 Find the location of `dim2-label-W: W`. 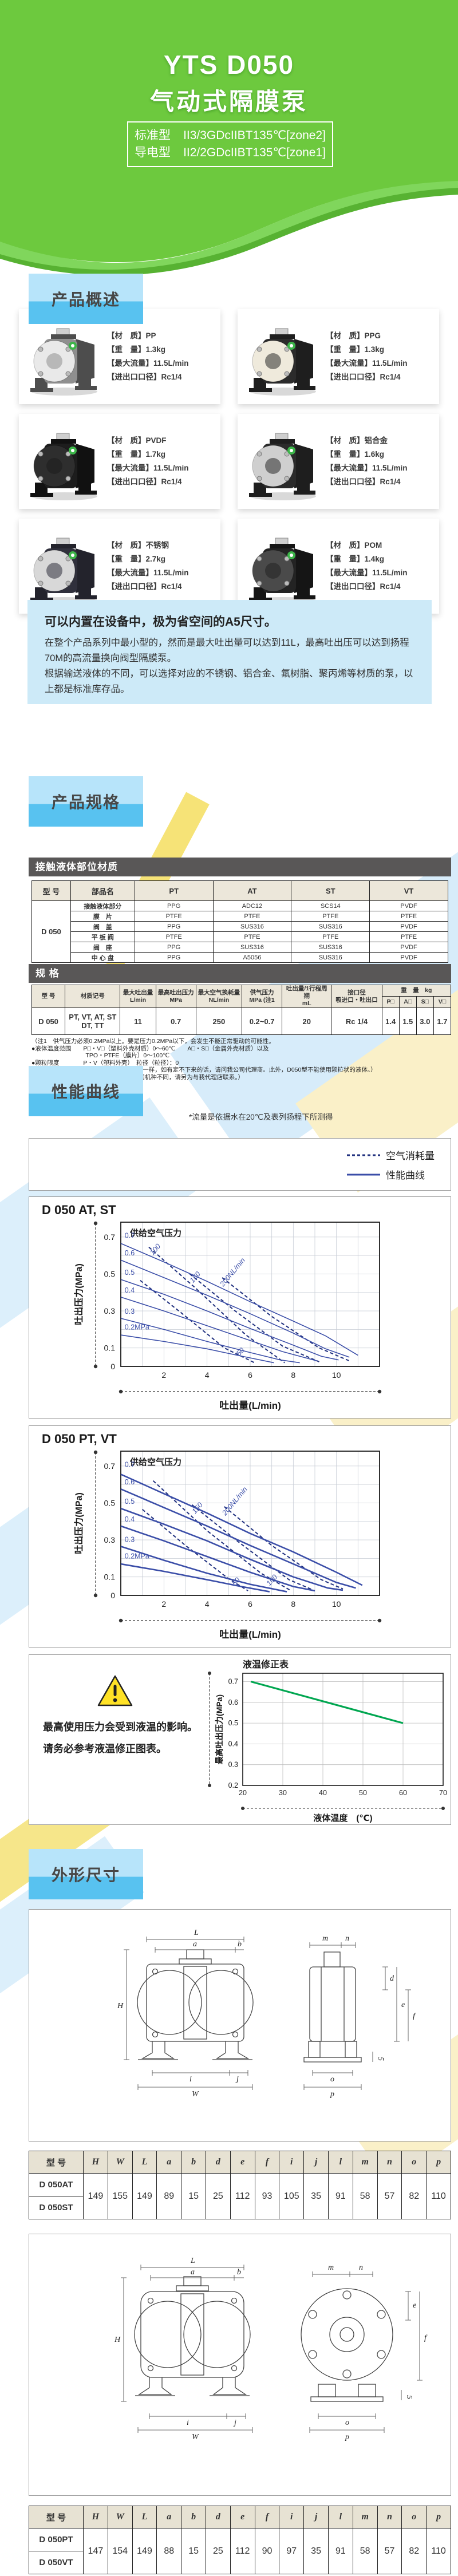

dim2-label-W: W is located at coordinates (195, 2437).